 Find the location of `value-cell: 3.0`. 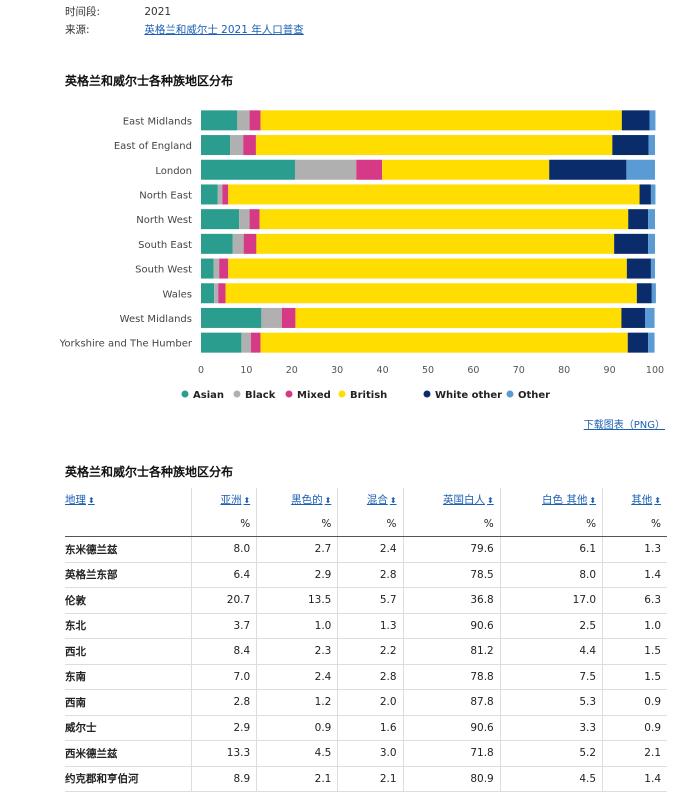

value-cell: 3.0 is located at coordinates (370, 753).